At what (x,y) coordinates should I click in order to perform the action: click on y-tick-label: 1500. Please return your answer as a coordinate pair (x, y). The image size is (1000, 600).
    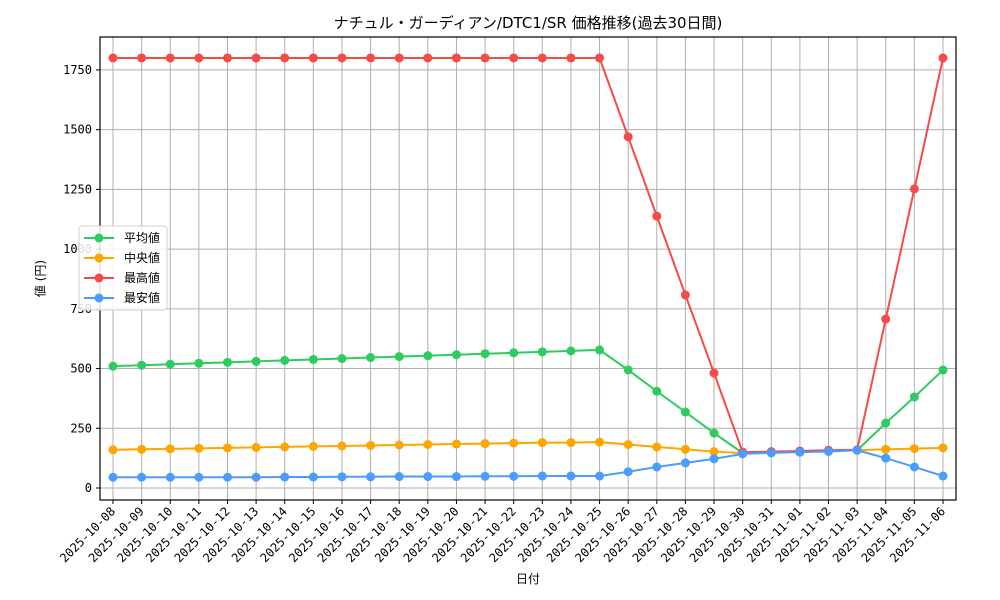
    Looking at the image, I should click on (77, 130).